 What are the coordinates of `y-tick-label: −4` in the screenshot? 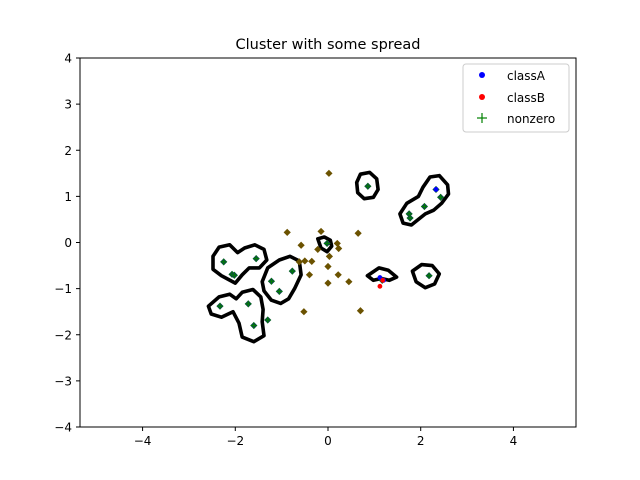 It's located at (63, 428).